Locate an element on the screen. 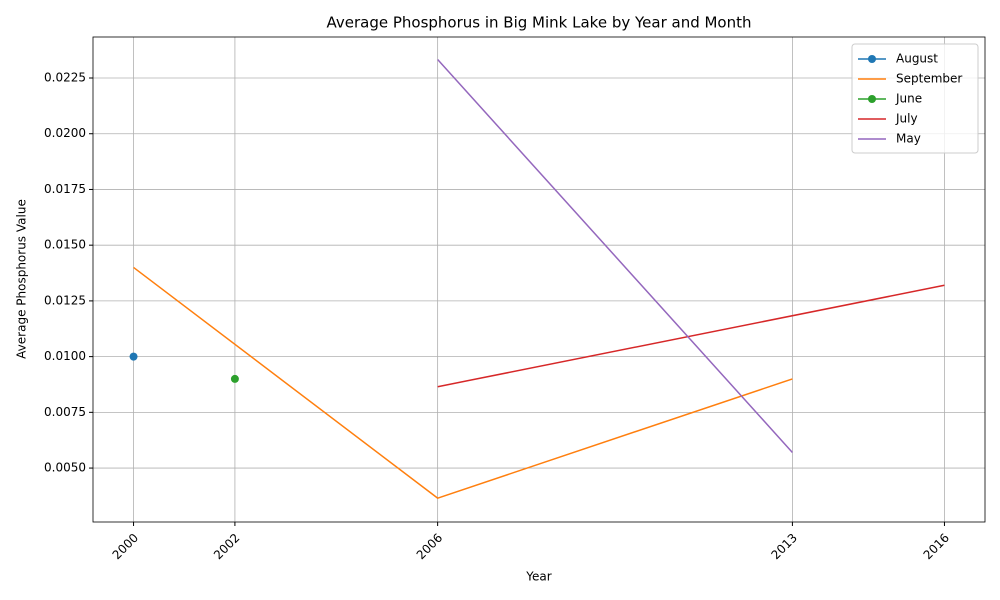 This screenshot has height=600, width=1000. y-tick-label: 0.0125 is located at coordinates (65, 300).